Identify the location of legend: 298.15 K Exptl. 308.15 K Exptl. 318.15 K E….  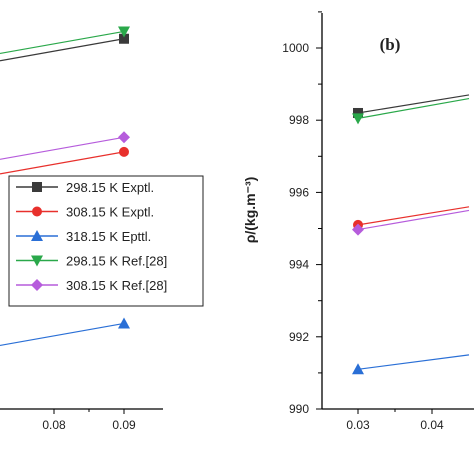
(106, 241).